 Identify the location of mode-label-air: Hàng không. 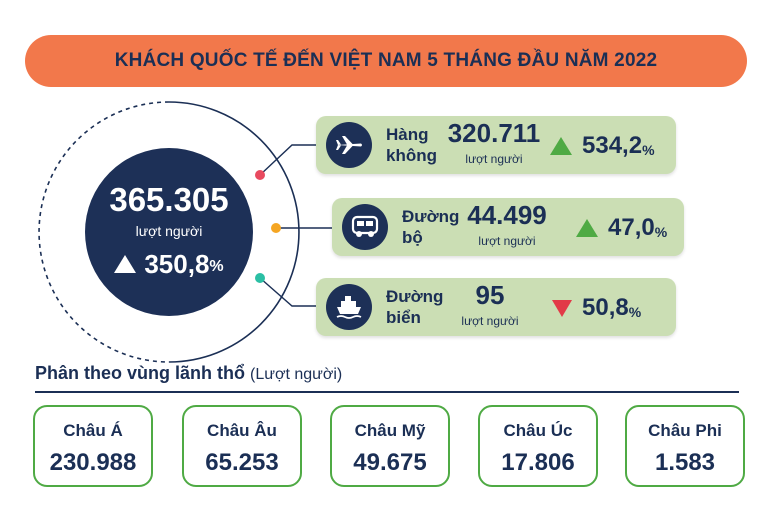
(411, 145).